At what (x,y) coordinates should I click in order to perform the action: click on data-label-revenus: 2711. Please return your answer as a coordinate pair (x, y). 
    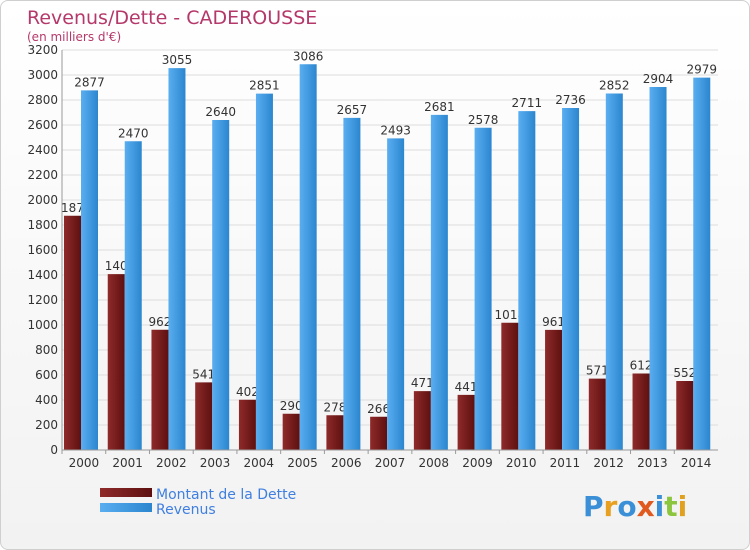
    Looking at the image, I should click on (527, 103).